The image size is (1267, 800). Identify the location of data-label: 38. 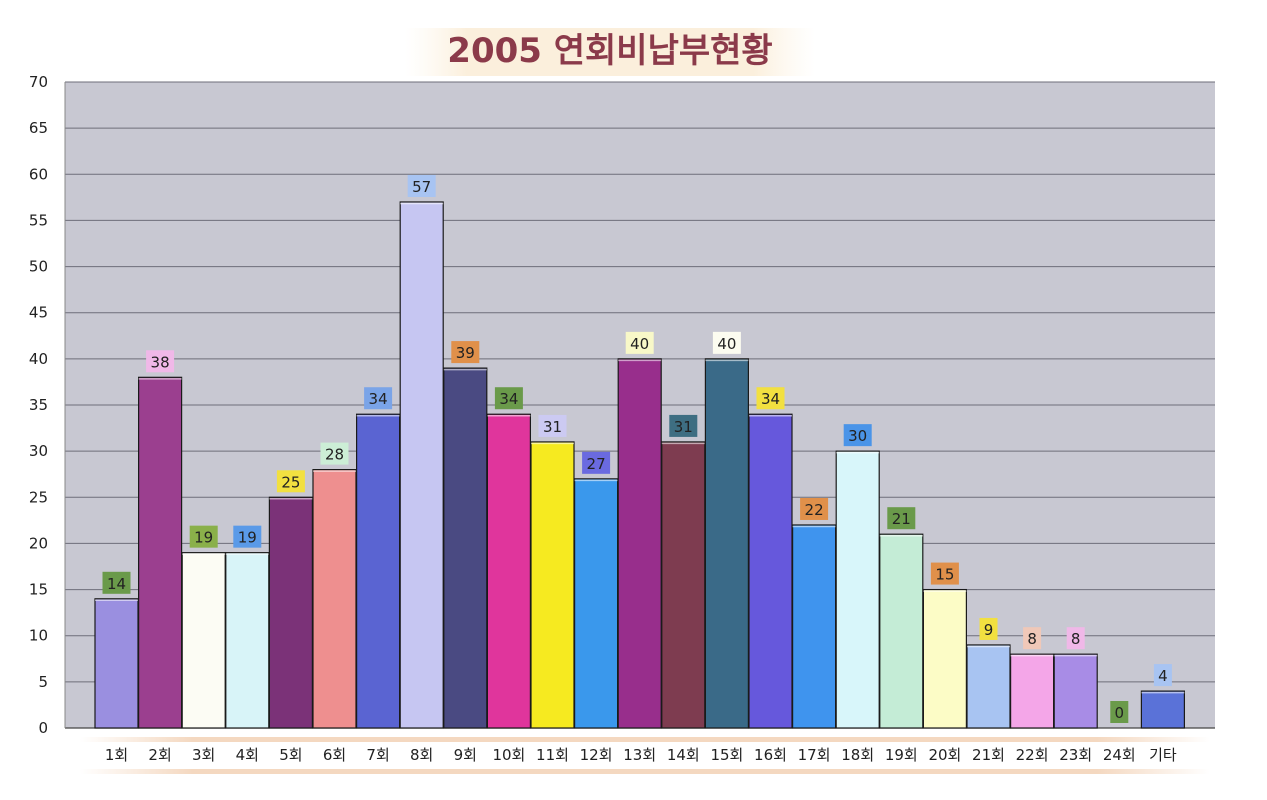
(160, 362).